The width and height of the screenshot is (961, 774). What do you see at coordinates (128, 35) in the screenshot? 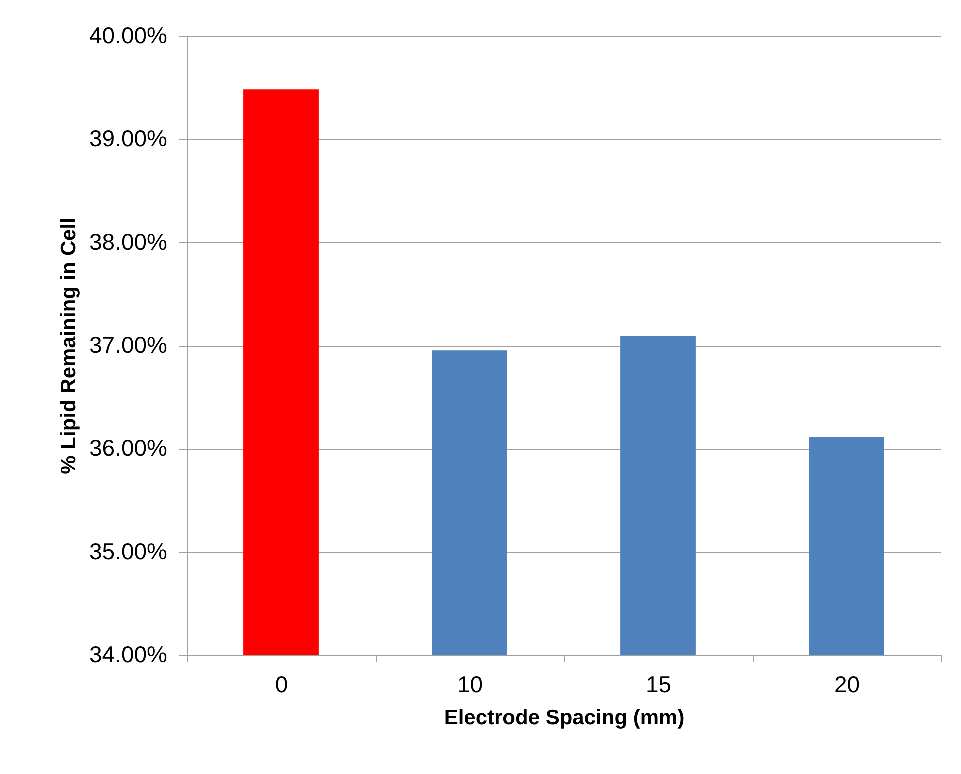
I see `y-tick-label: 40.00%` at bounding box center [128, 35].